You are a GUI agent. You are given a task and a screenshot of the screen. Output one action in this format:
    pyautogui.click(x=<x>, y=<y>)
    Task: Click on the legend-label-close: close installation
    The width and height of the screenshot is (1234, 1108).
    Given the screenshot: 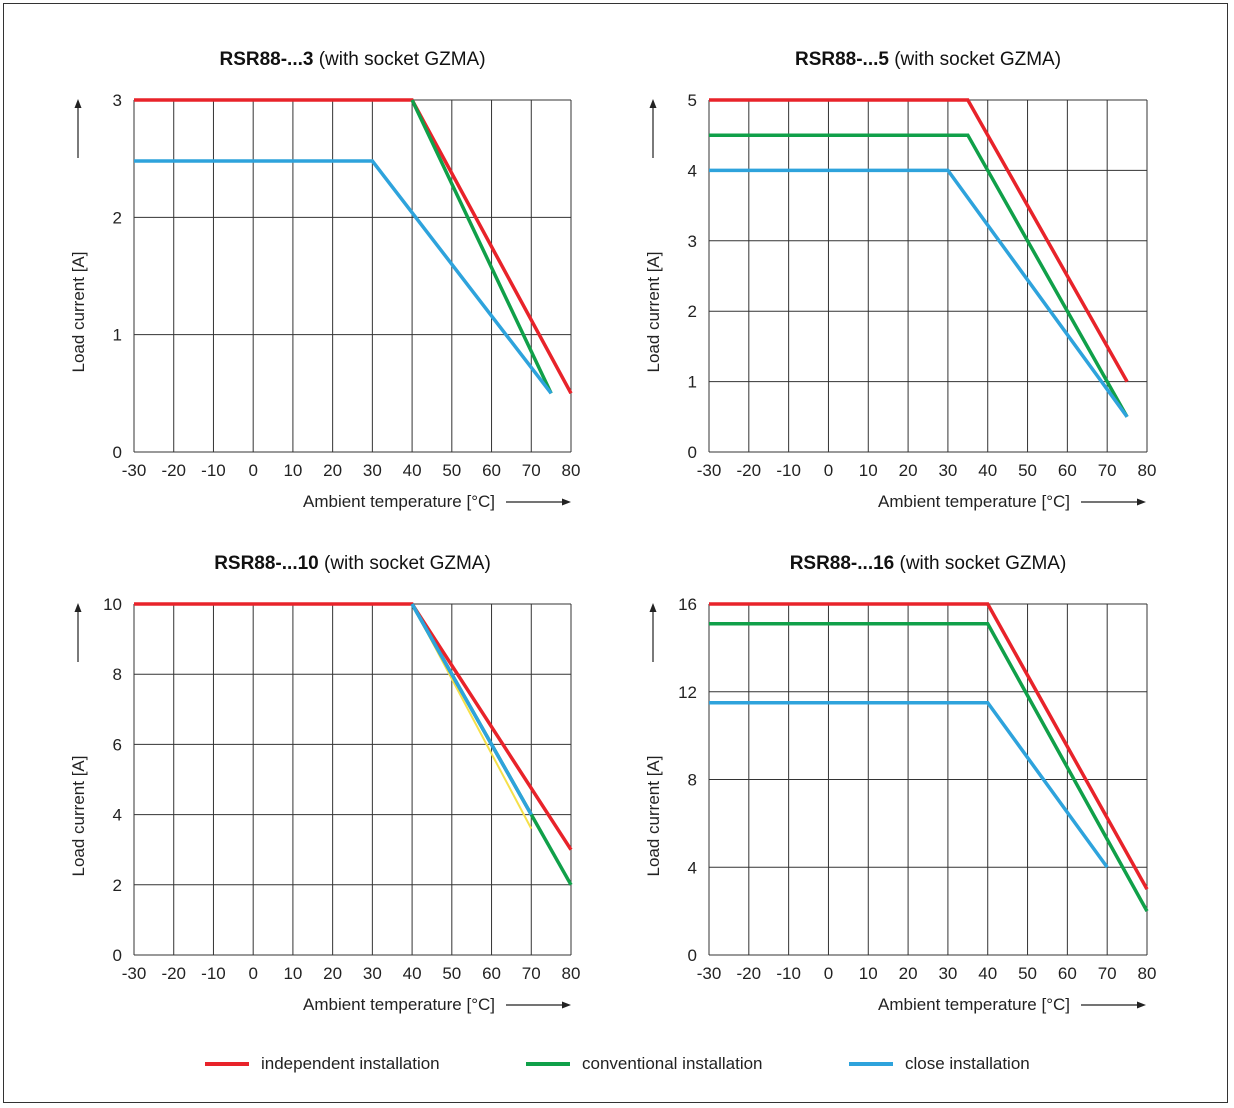 What is the action you would take?
    pyautogui.click(x=967, y=1063)
    